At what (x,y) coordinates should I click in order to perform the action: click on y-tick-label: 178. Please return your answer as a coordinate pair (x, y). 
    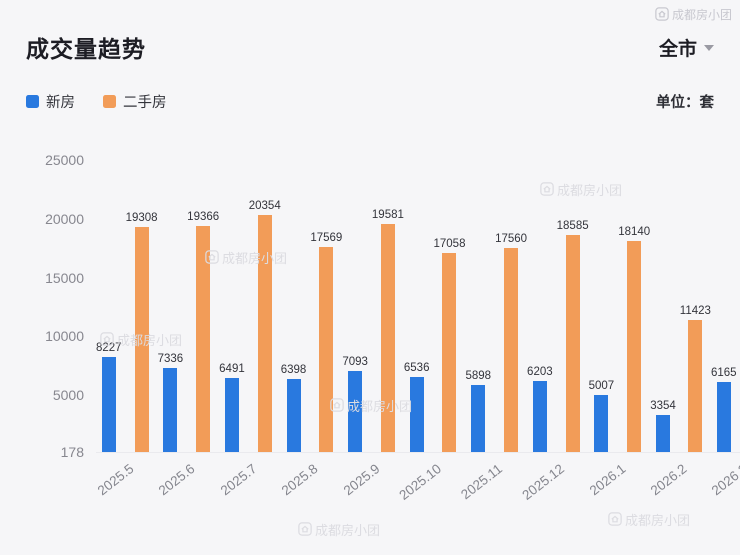
    Looking at the image, I should click on (72, 452).